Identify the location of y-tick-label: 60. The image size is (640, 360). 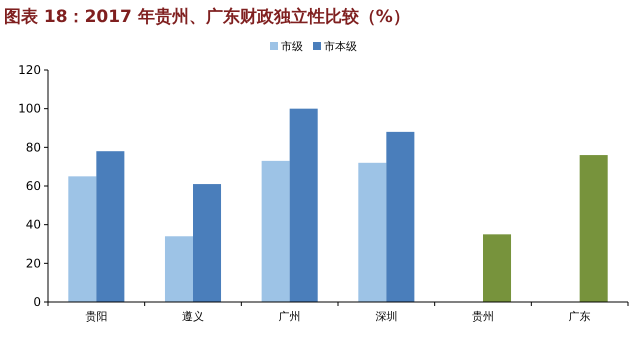
(33, 186).